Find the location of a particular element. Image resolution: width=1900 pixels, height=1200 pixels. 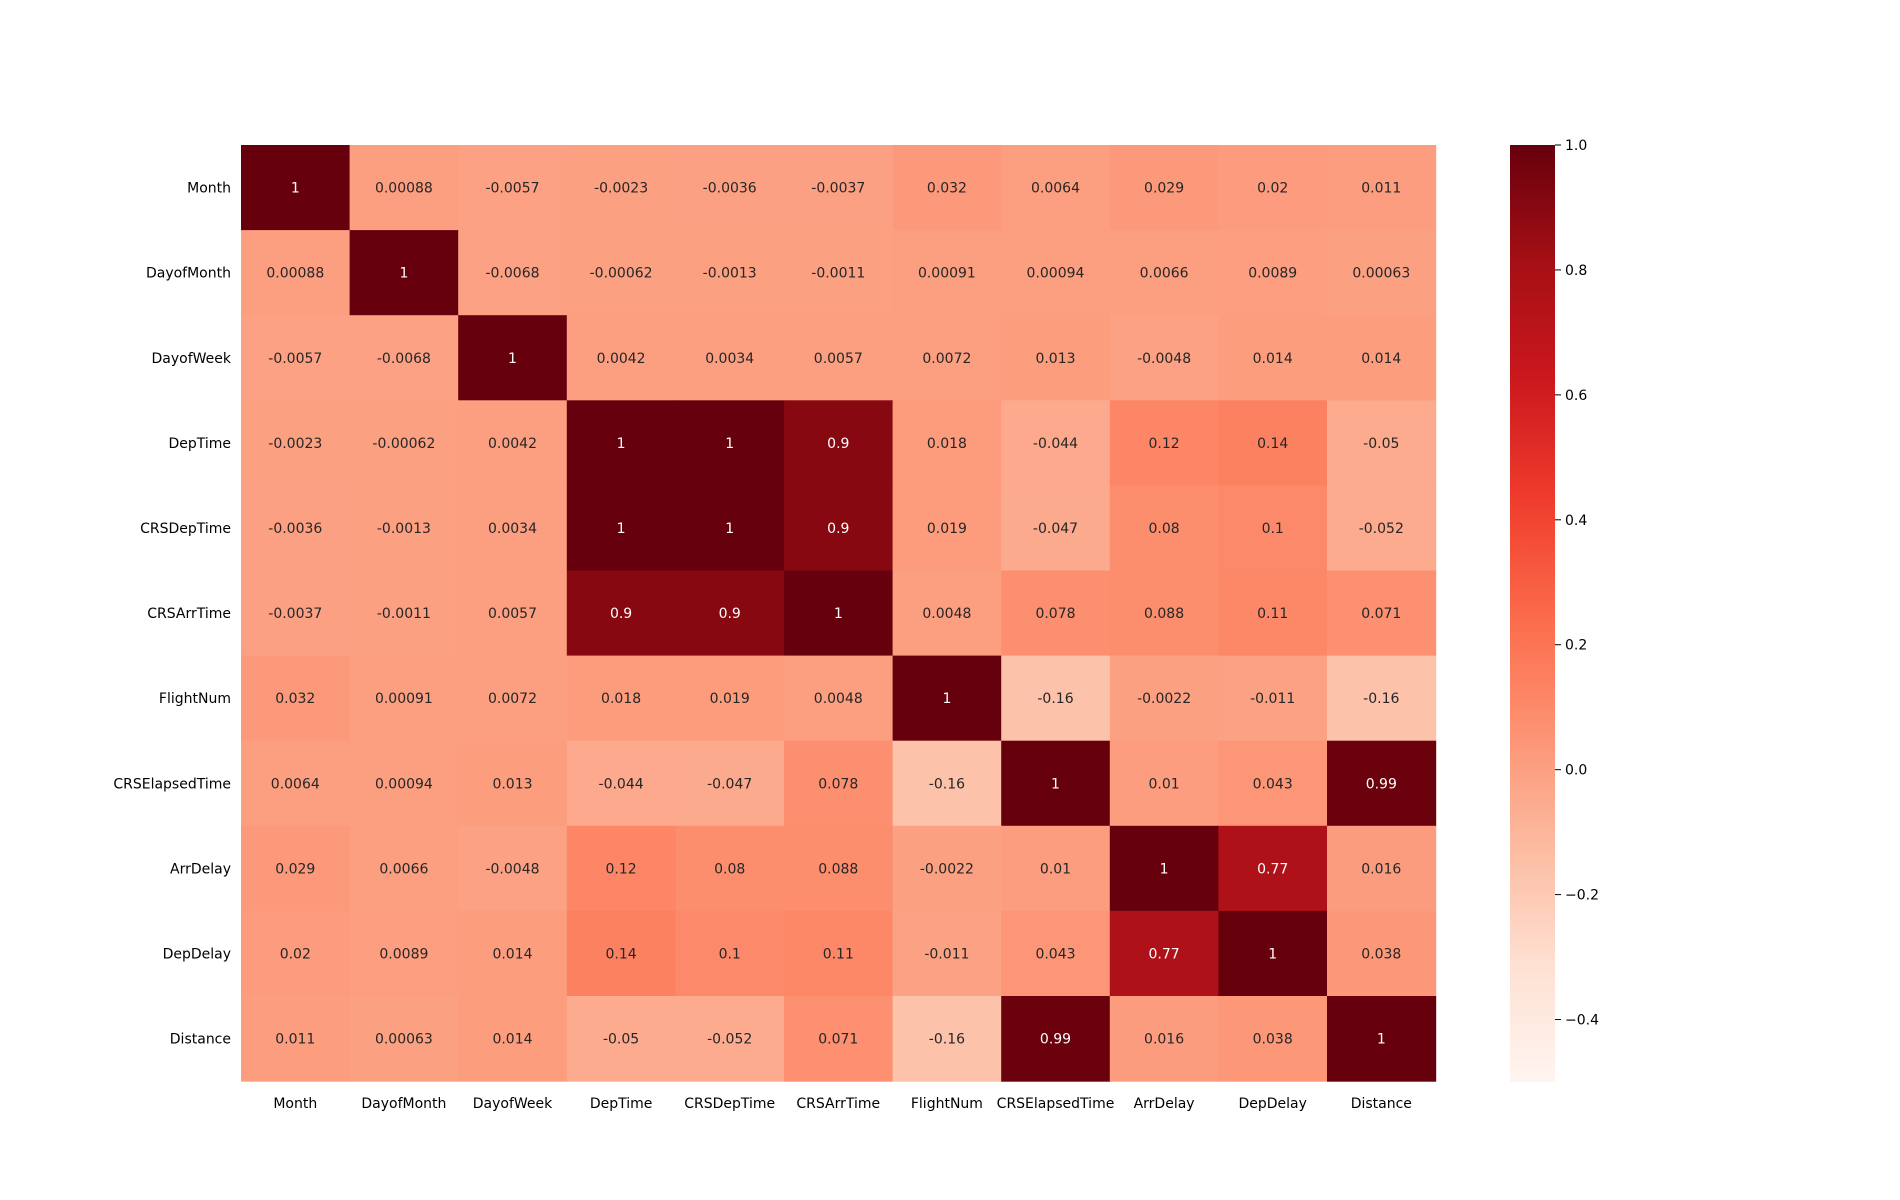

heatmap-cell-Month-DayofMonth is located at coordinates (404, 188).